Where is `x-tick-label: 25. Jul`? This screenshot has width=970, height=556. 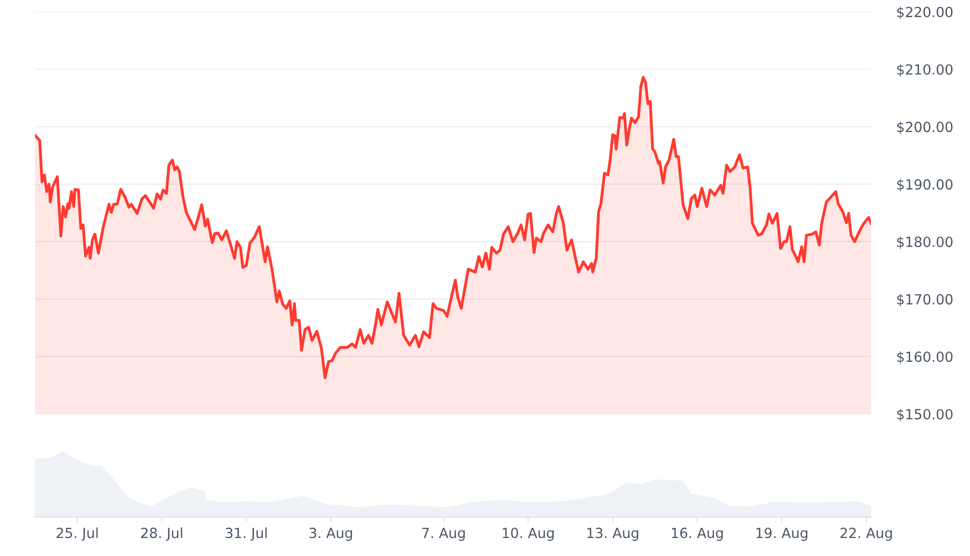
x-tick-label: 25. Jul is located at coordinates (77, 534).